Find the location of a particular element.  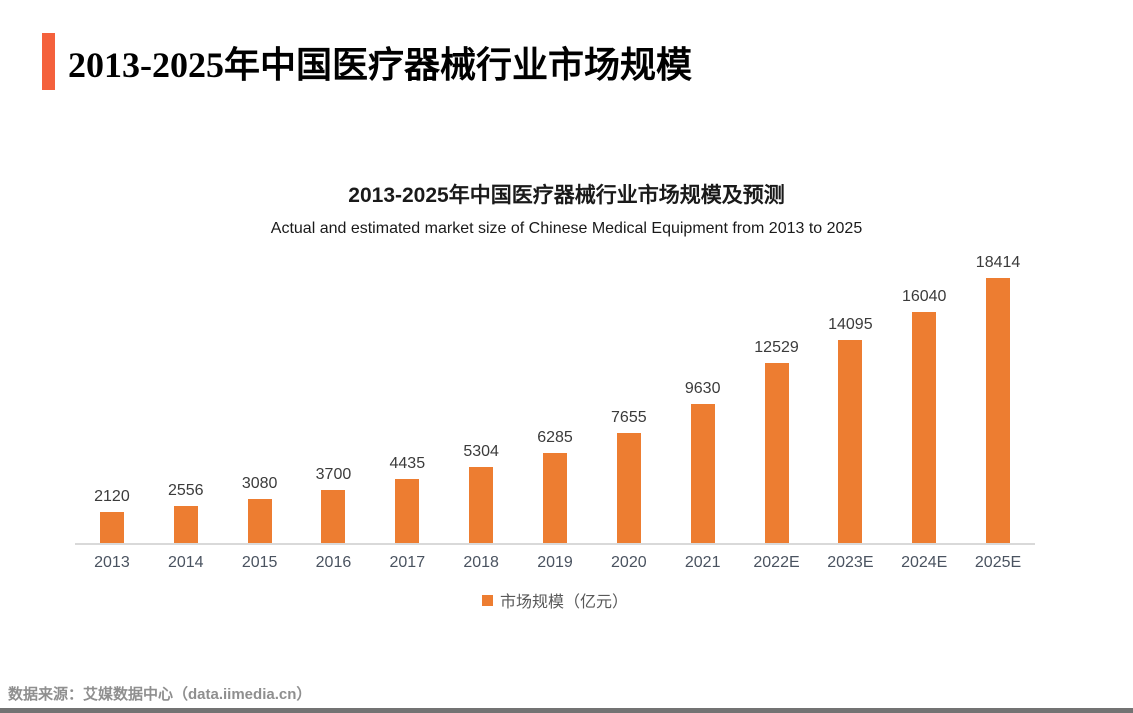

x-axis-label-2019: 2019 is located at coordinates (555, 562).